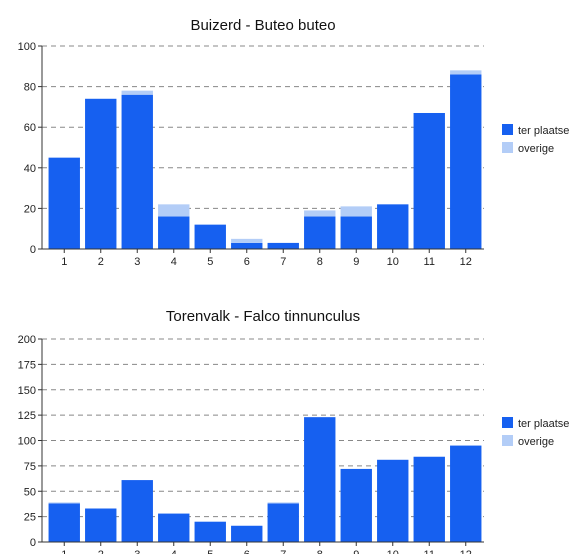  I want to click on chart-title: Buizerd - Buteo buteo, so click(262, 25).